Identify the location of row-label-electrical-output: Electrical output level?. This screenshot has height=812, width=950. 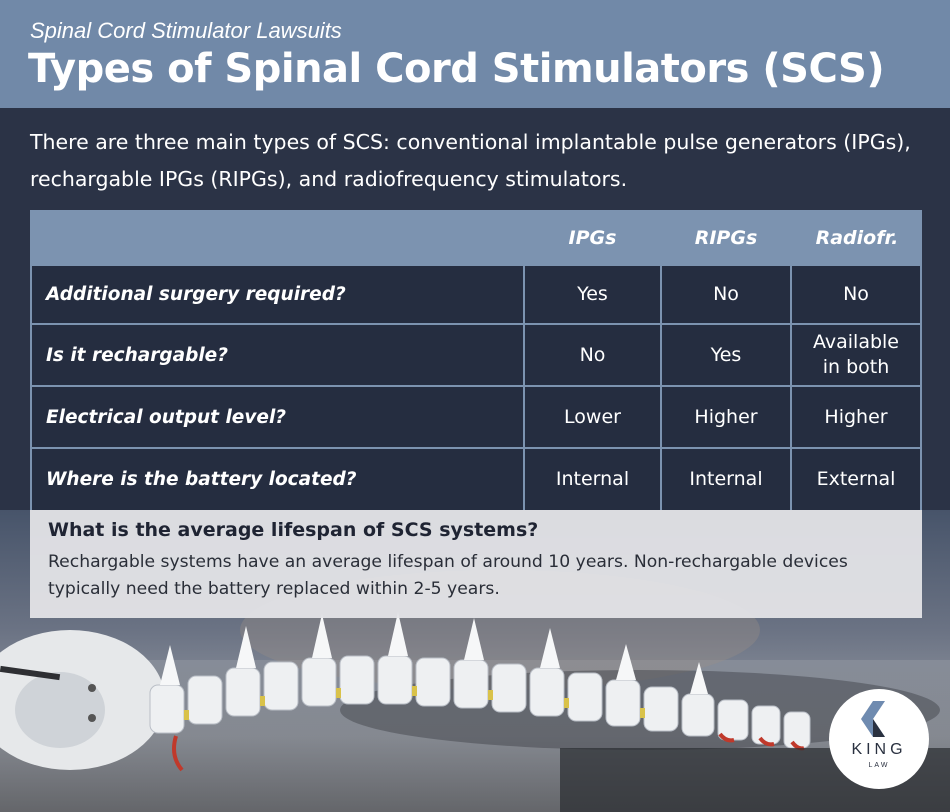
(277, 417).